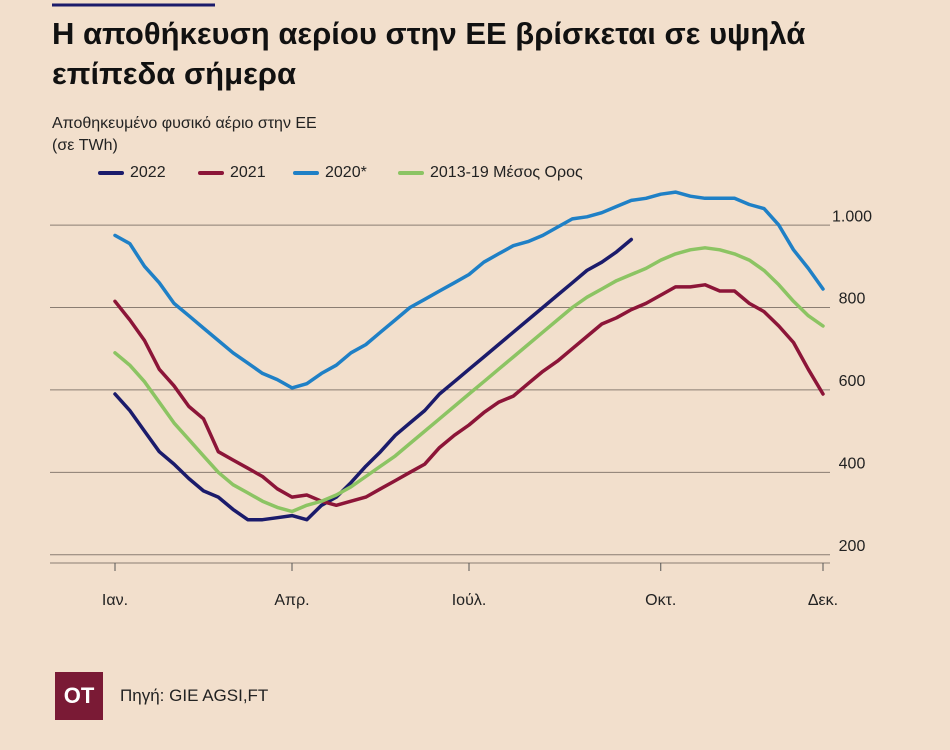 The height and width of the screenshot is (750, 950). Describe the element at coordinates (852, 546) in the screenshot. I see `y-tick-label: 200` at that location.